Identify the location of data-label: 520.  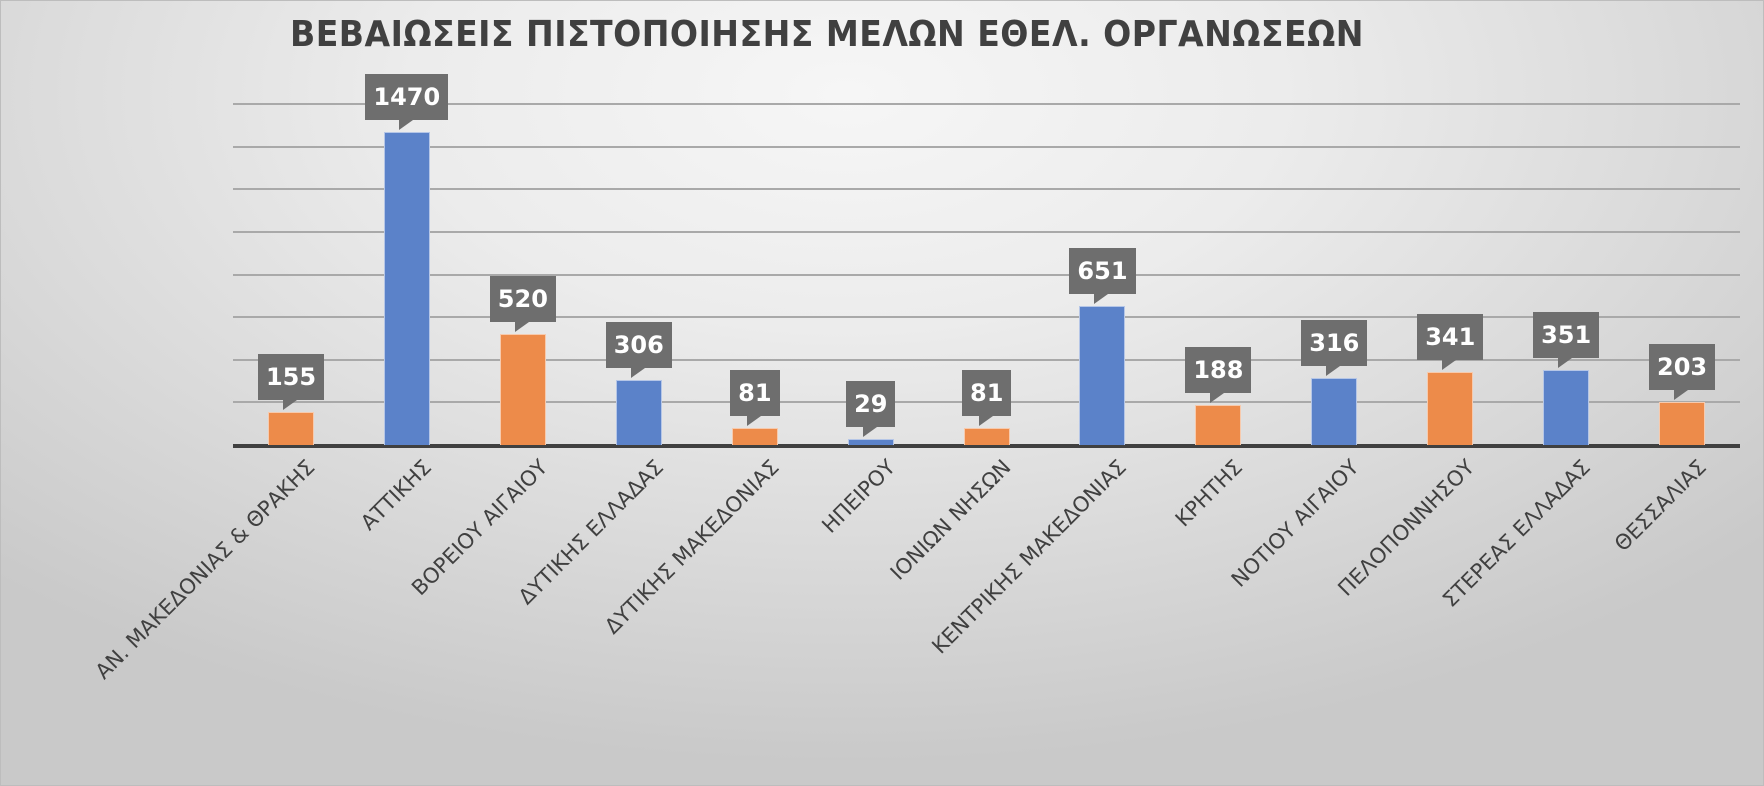
(522, 304).